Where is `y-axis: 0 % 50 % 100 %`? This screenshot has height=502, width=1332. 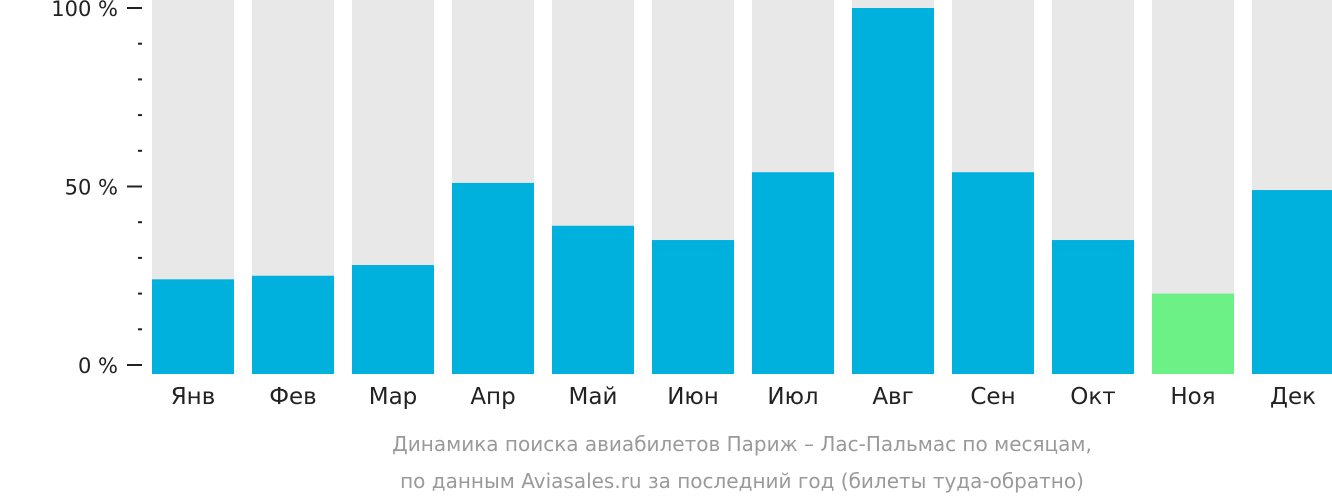 y-axis: 0 % 50 % 100 % is located at coordinates (96, 189).